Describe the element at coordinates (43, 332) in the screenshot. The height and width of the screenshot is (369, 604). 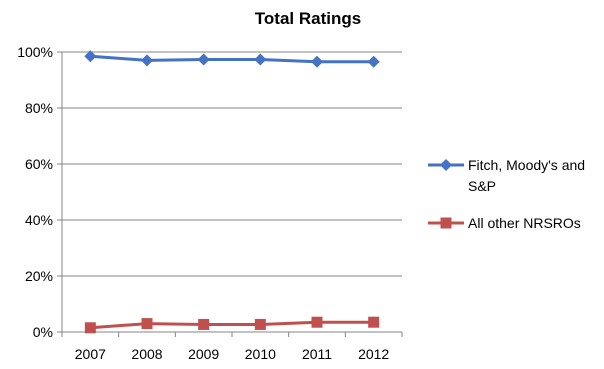
I see `y-tick-label: 0%` at that location.